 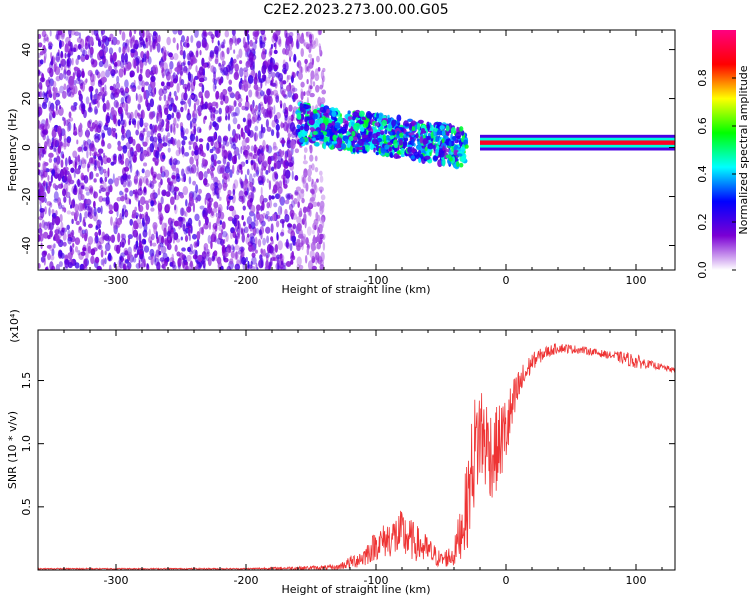 What do you see at coordinates (26, 147) in the screenshot?
I see `y-tick-label: 0` at bounding box center [26, 147].